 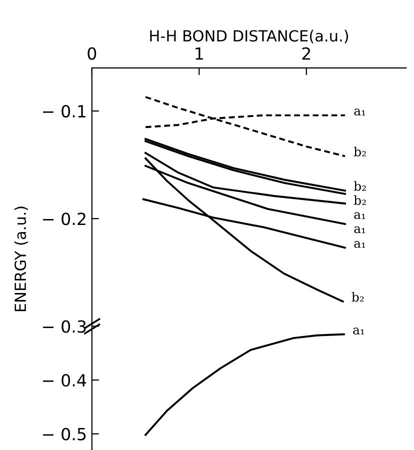 I want to click on y2-tick-label: − 0.5, so click(x=64, y=434).